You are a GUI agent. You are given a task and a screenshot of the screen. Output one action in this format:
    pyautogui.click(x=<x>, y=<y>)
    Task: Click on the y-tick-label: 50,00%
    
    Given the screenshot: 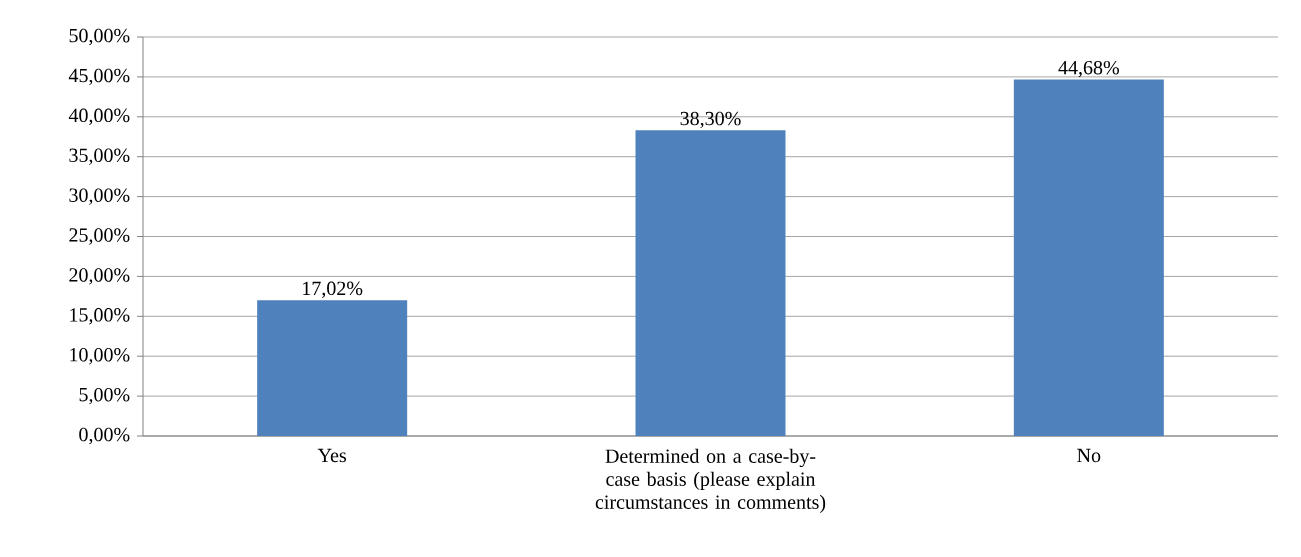 What is the action you would take?
    pyautogui.click(x=99, y=37)
    